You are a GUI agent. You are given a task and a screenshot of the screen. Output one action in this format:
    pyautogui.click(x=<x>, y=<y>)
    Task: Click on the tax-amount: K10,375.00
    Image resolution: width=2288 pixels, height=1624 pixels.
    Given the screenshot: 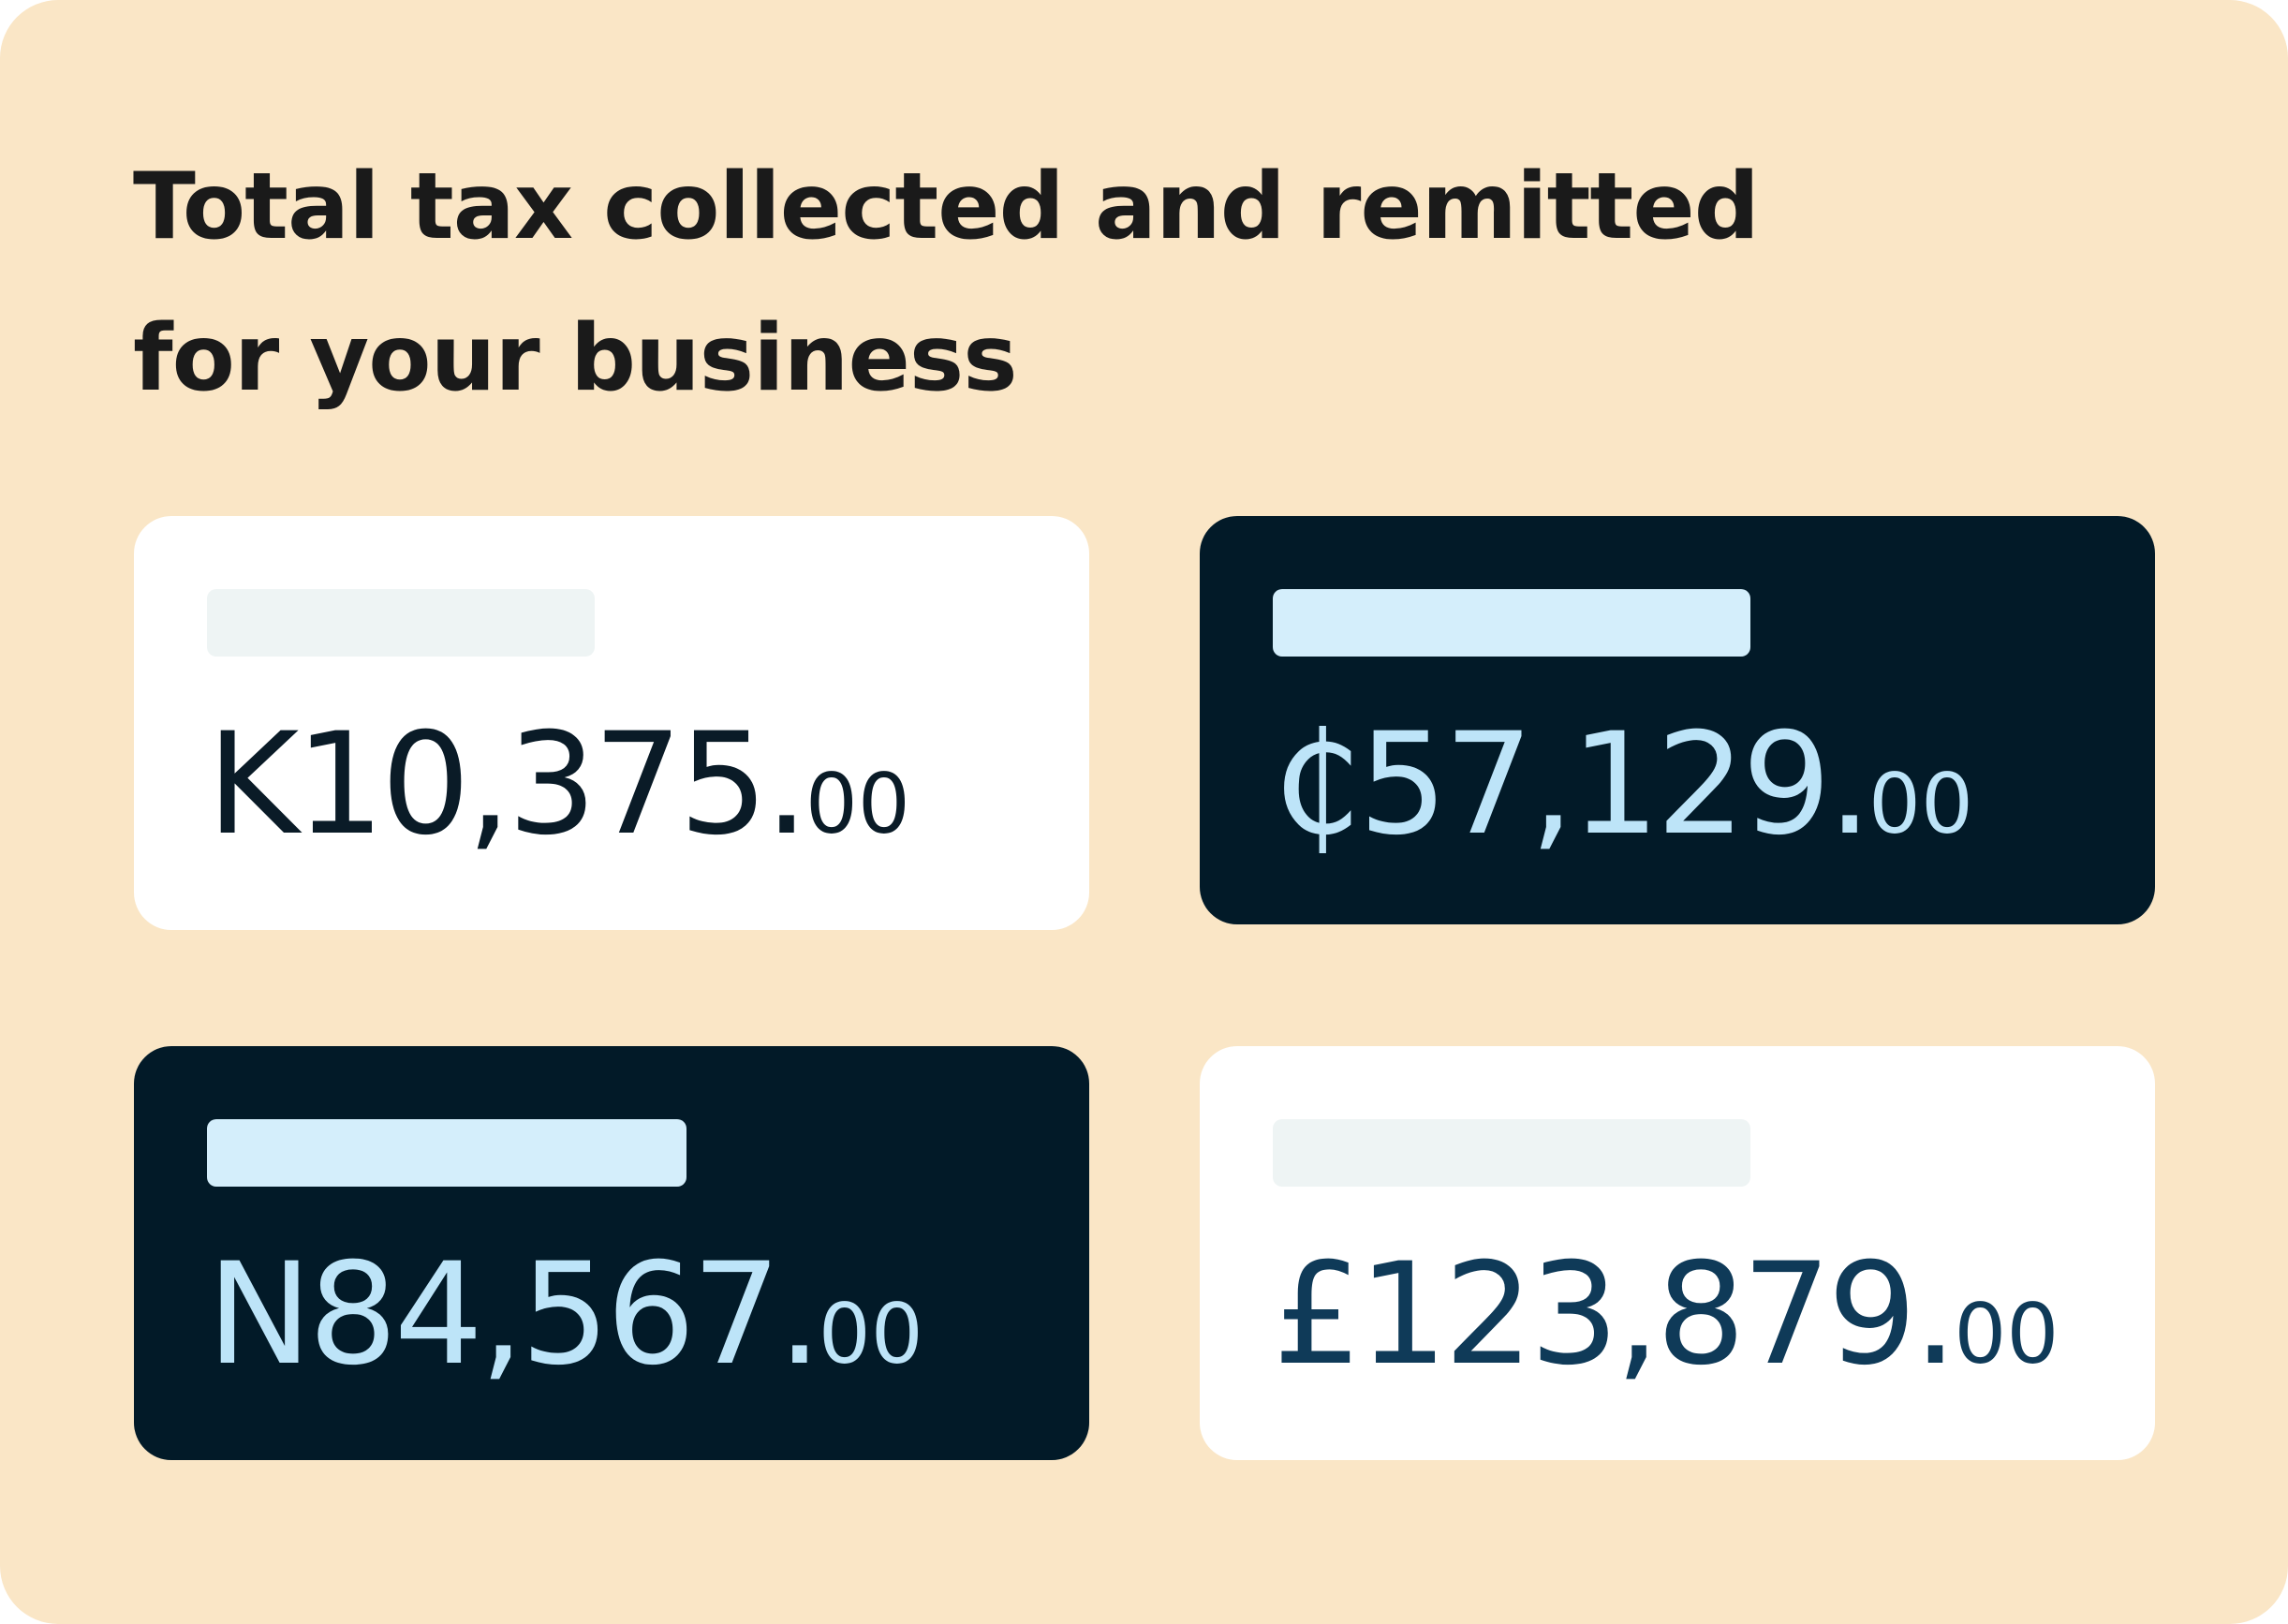 What is the action you would take?
    pyautogui.click(x=558, y=795)
    